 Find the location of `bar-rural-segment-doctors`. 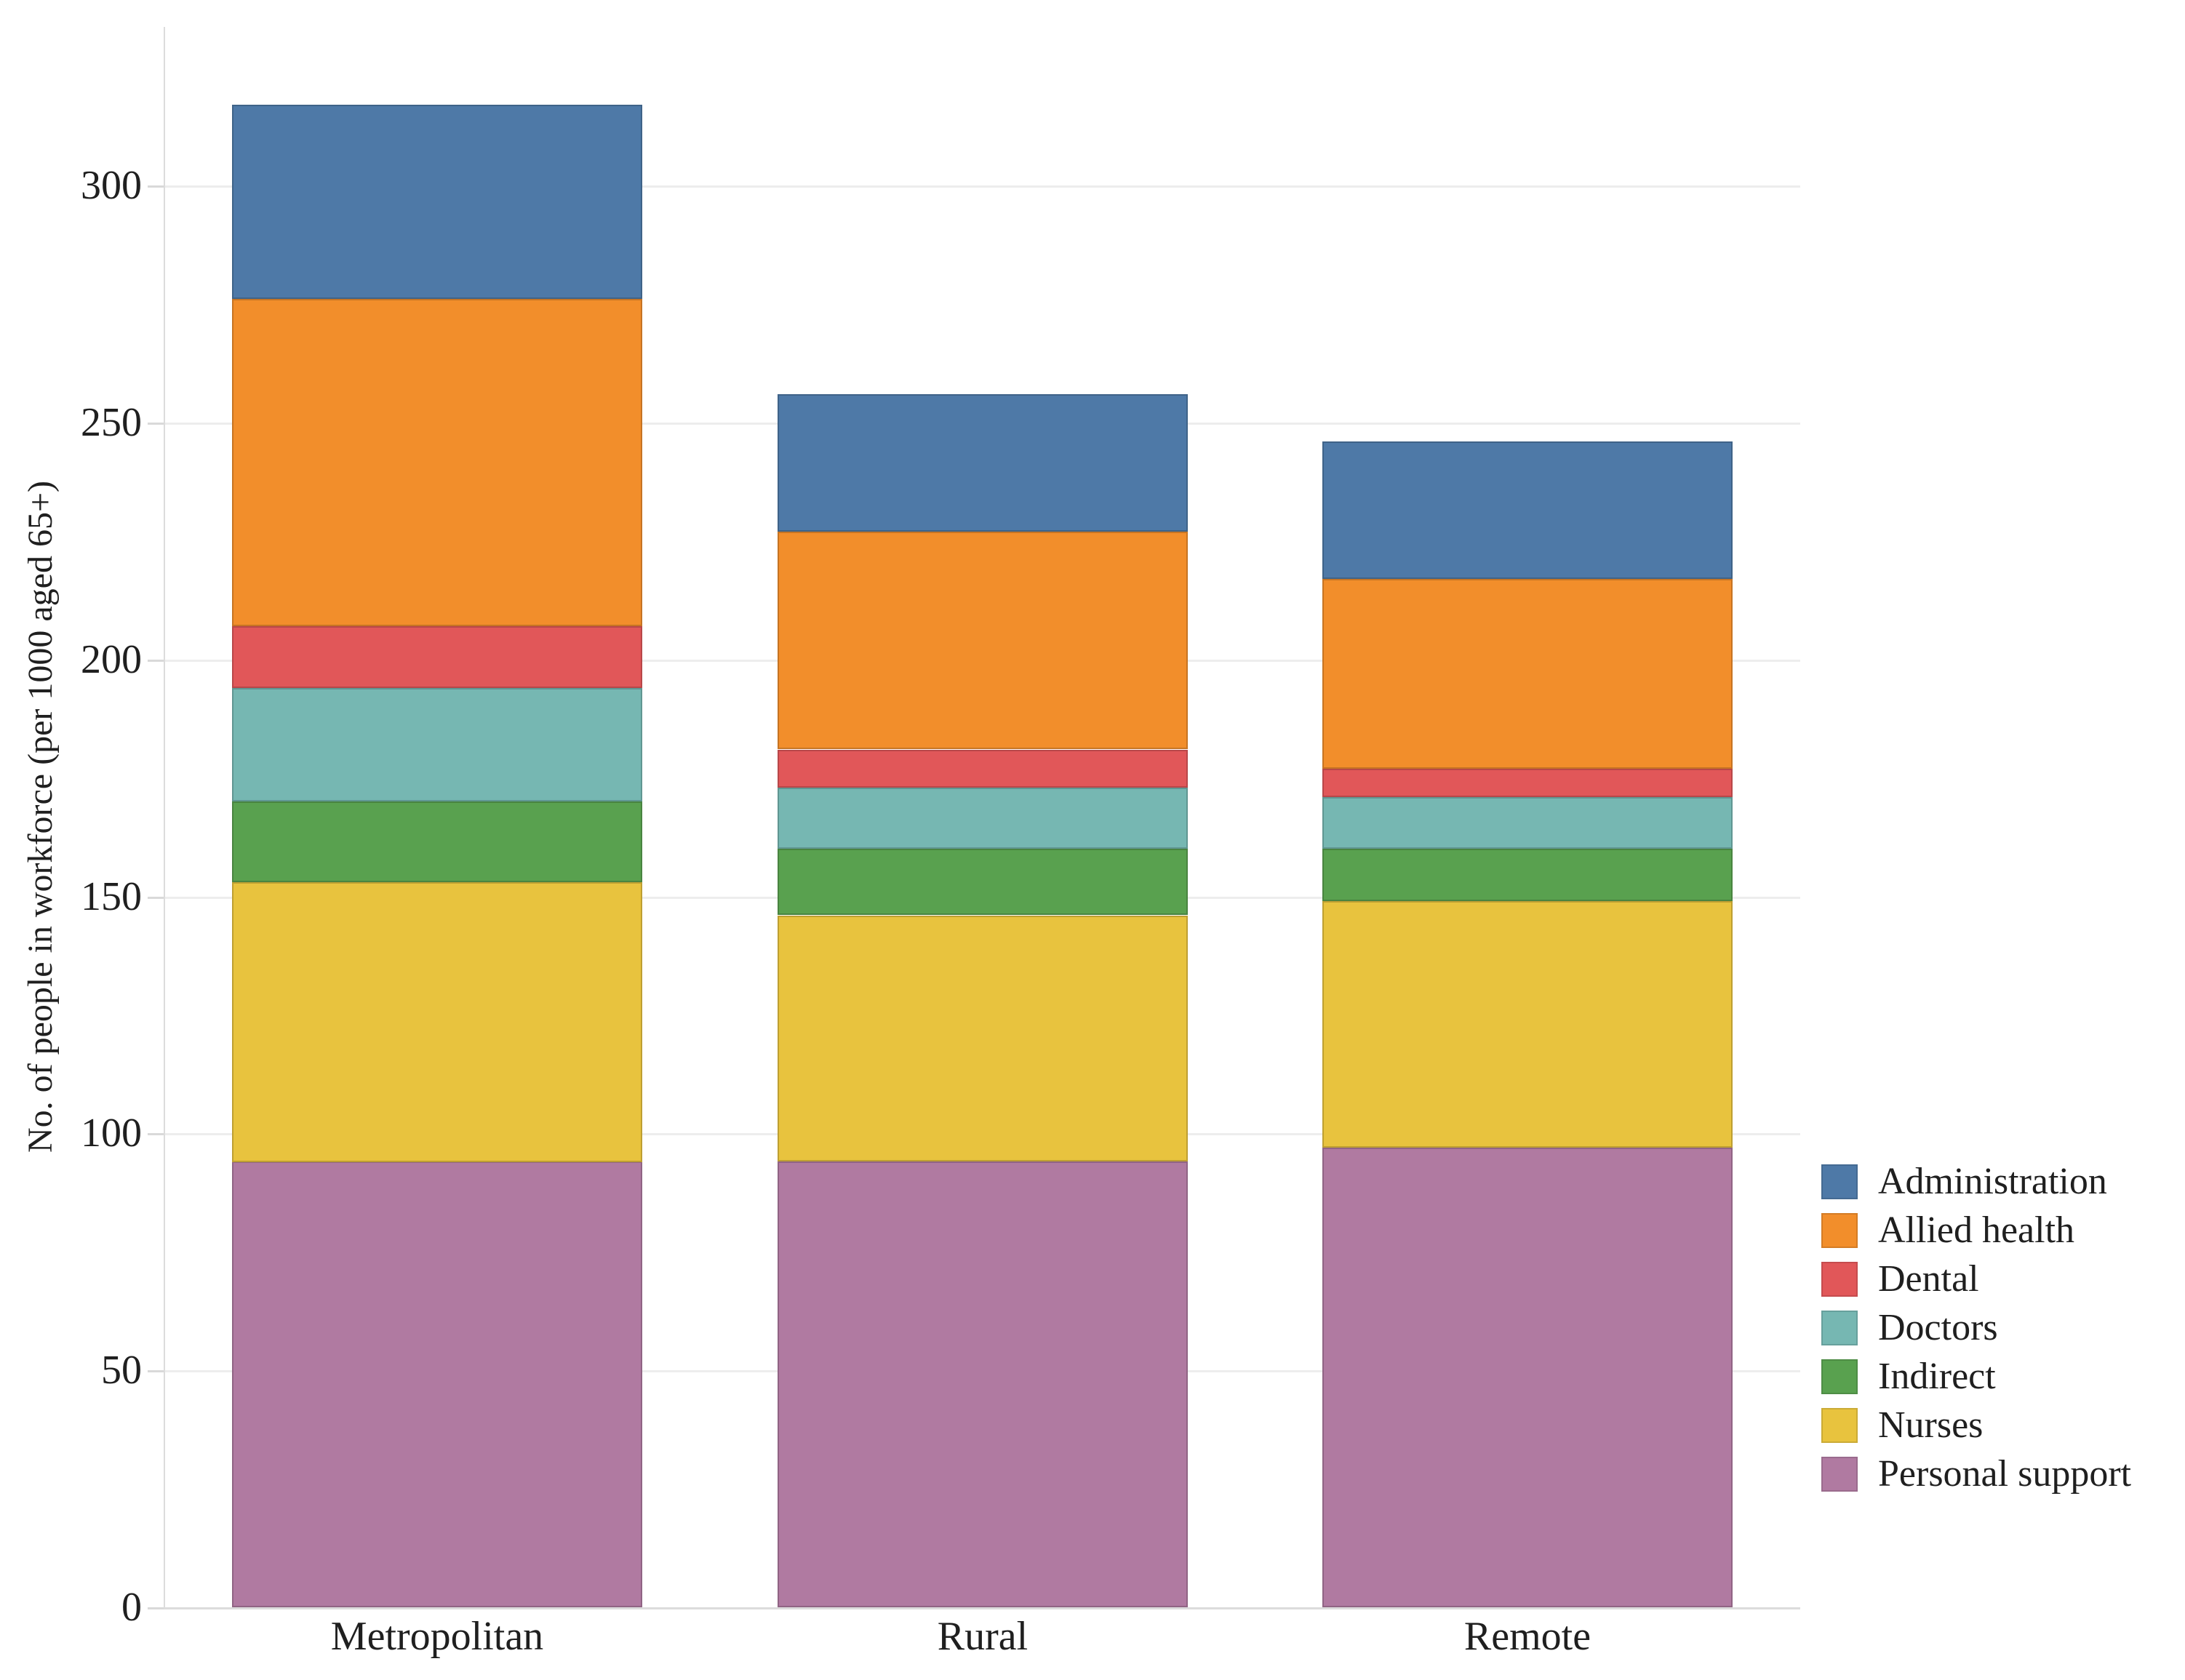

bar-rural-segment-doctors is located at coordinates (983, 818).